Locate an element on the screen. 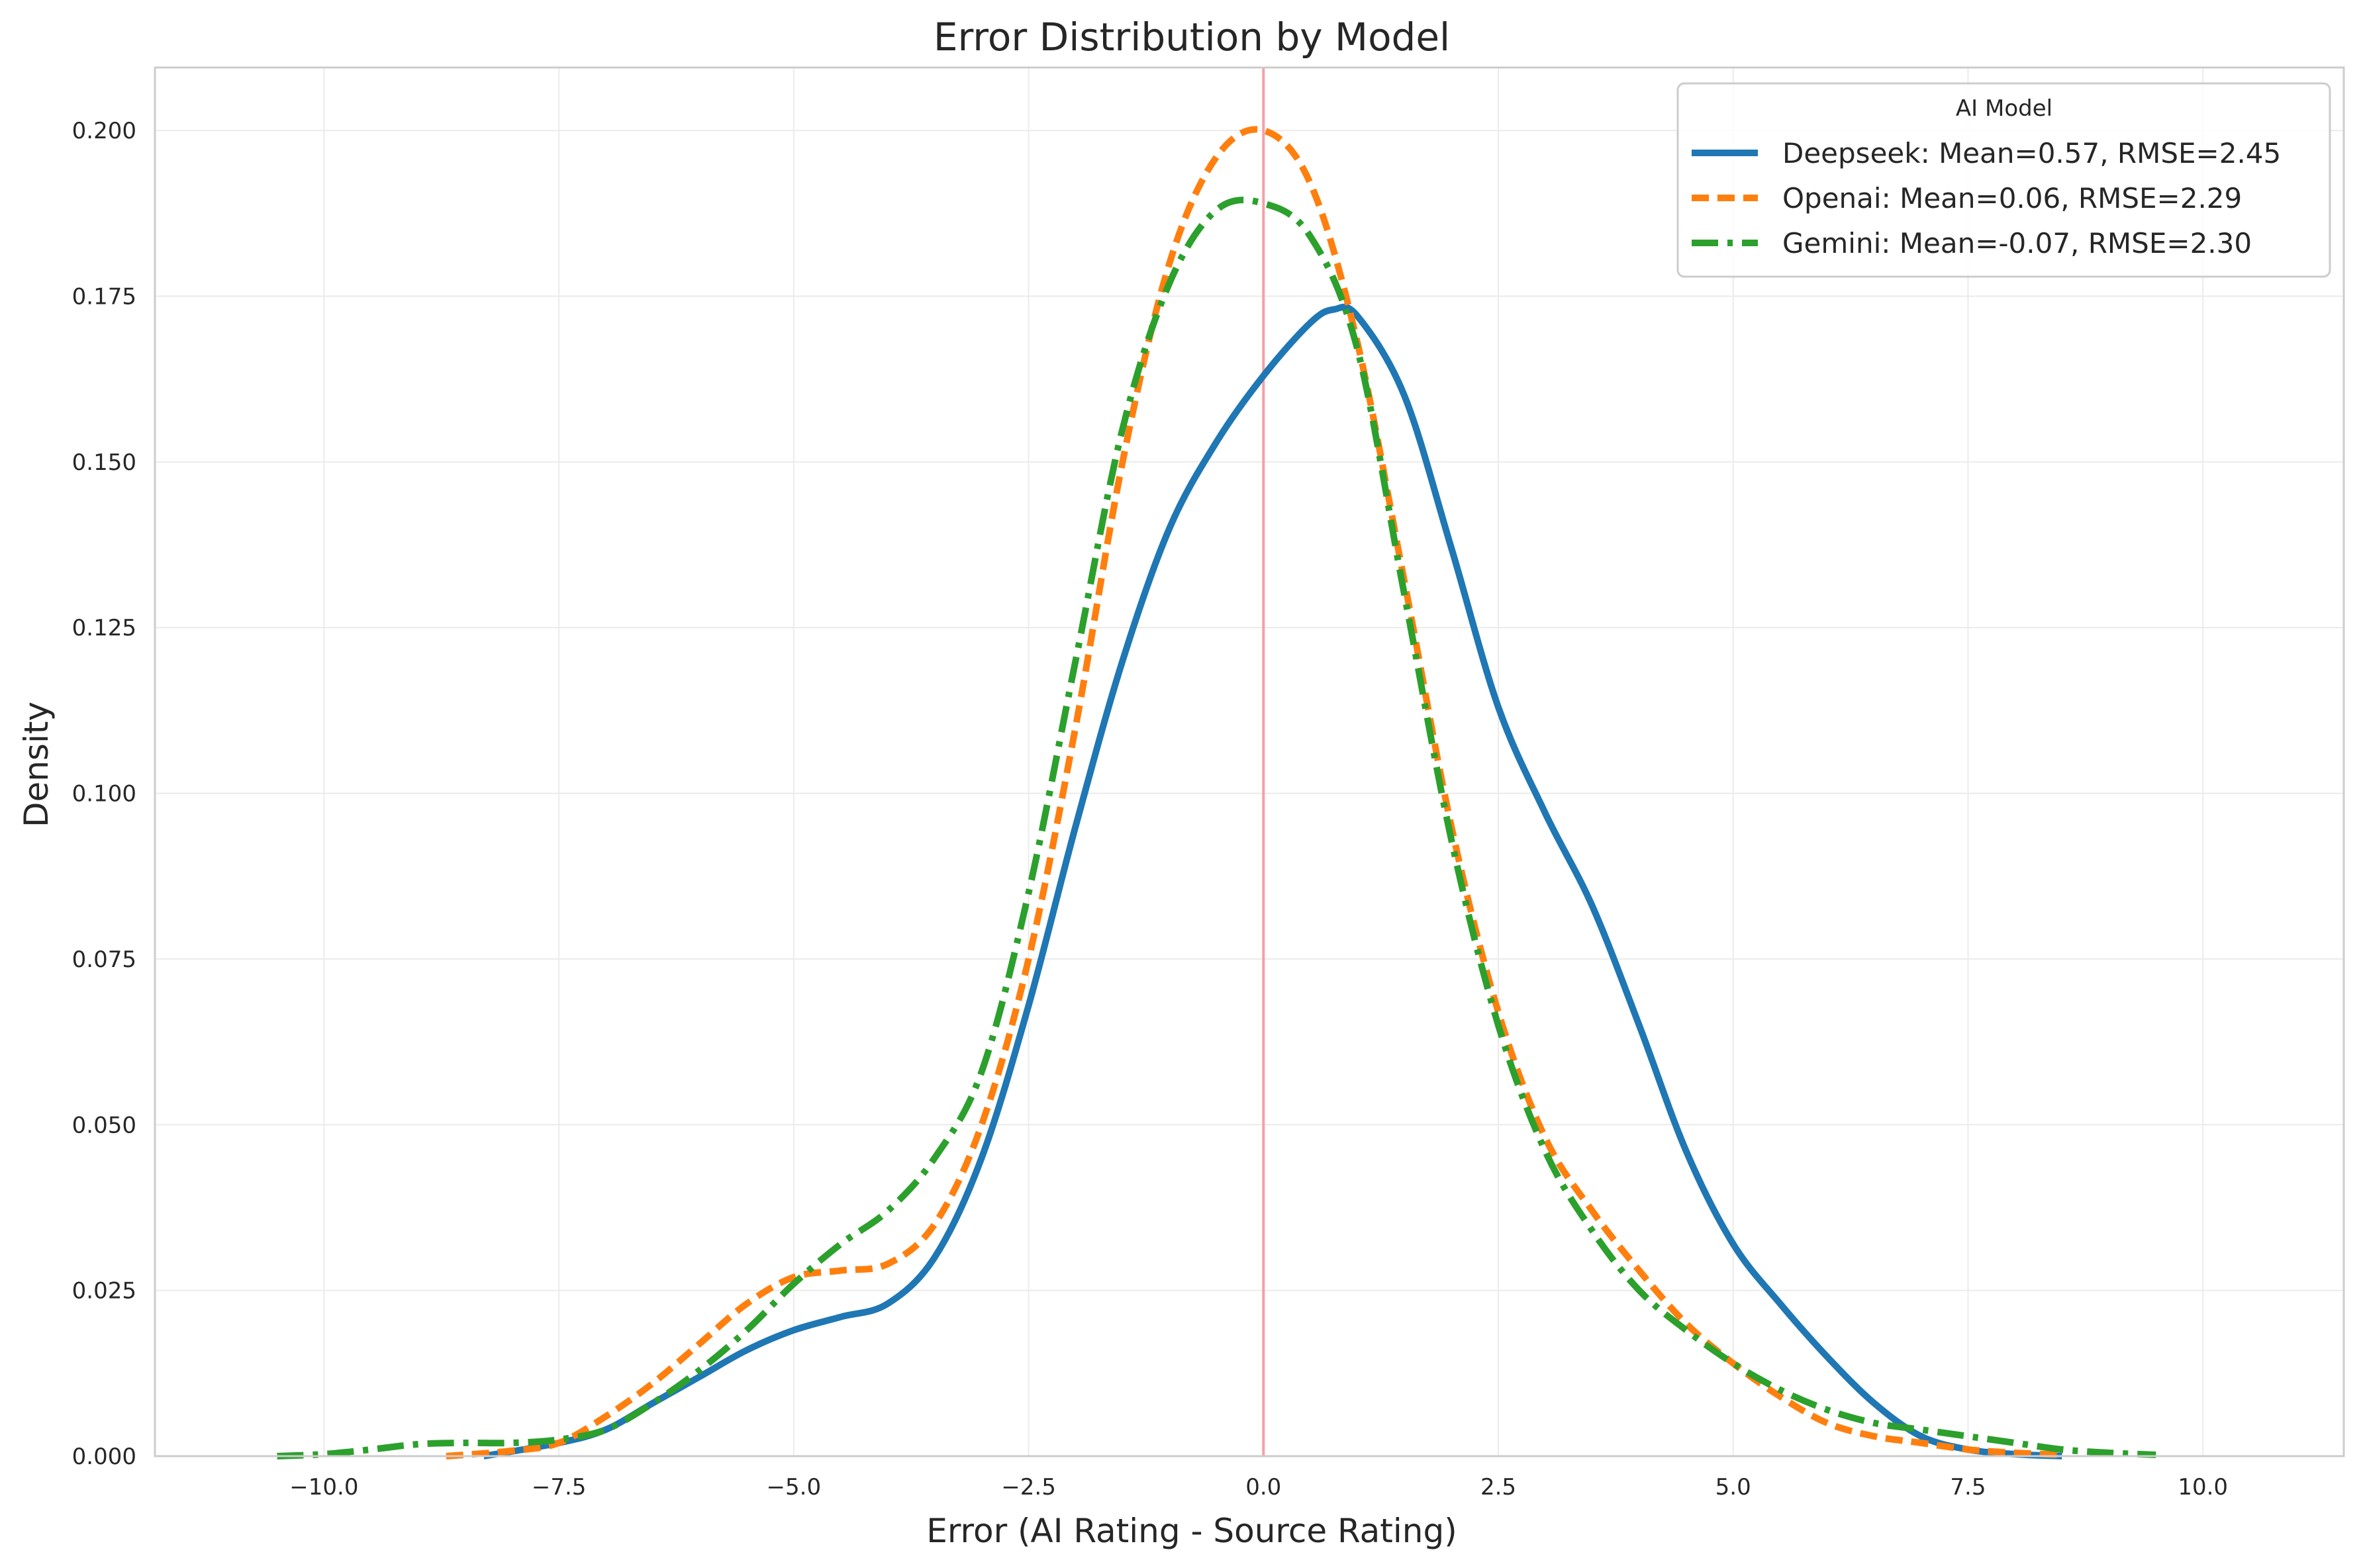 This screenshot has height=1568, width=2363. x-axis-title: Error (AI Rating - Source Rating) is located at coordinates (1191, 1531).